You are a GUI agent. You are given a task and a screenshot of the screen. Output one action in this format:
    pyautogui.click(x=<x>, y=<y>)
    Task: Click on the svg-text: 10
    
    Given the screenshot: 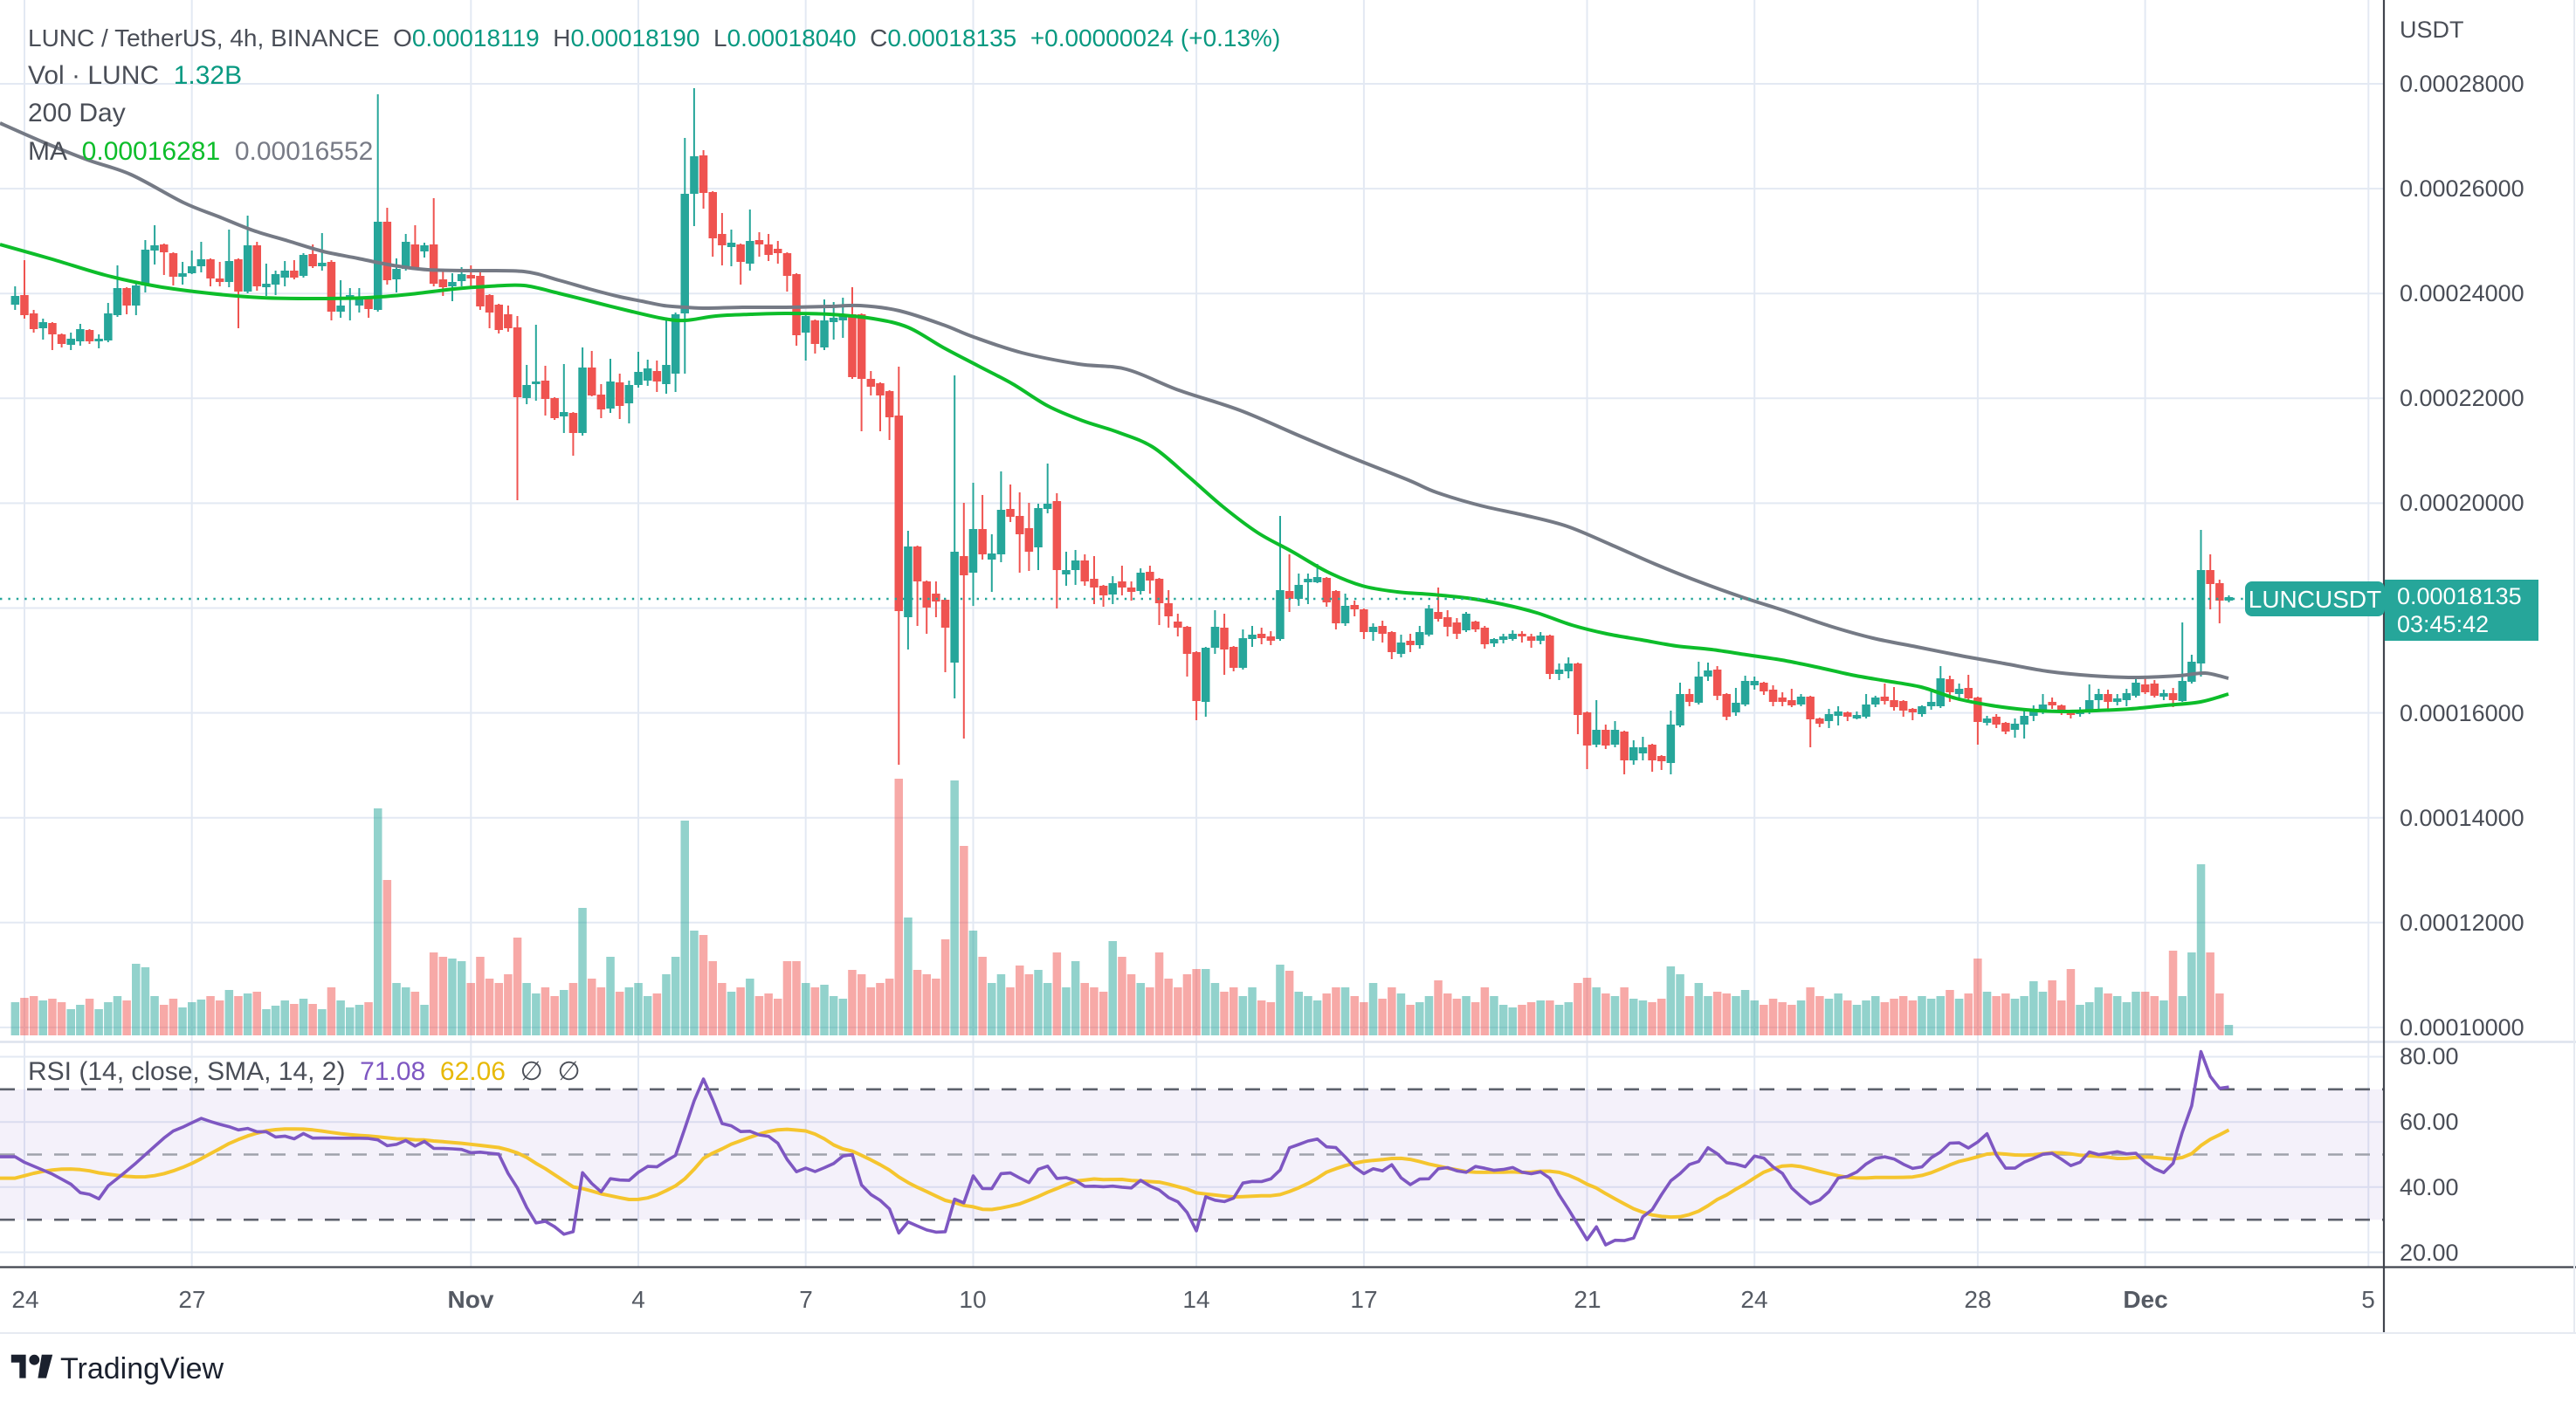 What is the action you would take?
    pyautogui.click(x=972, y=1299)
    